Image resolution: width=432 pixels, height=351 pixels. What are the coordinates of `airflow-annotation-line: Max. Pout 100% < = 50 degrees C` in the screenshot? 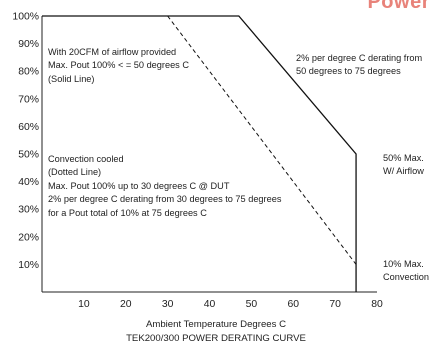 It's located at (118, 65).